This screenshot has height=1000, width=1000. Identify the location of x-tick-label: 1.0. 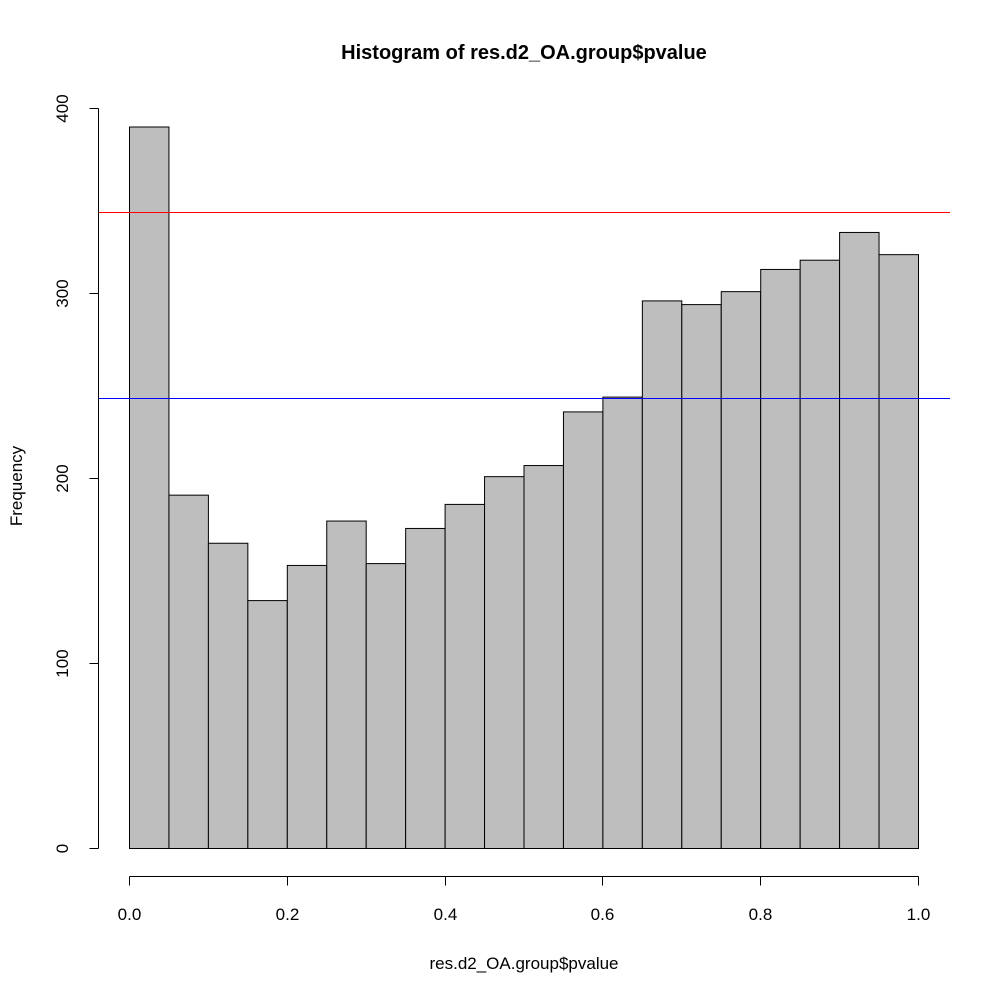
(919, 914).